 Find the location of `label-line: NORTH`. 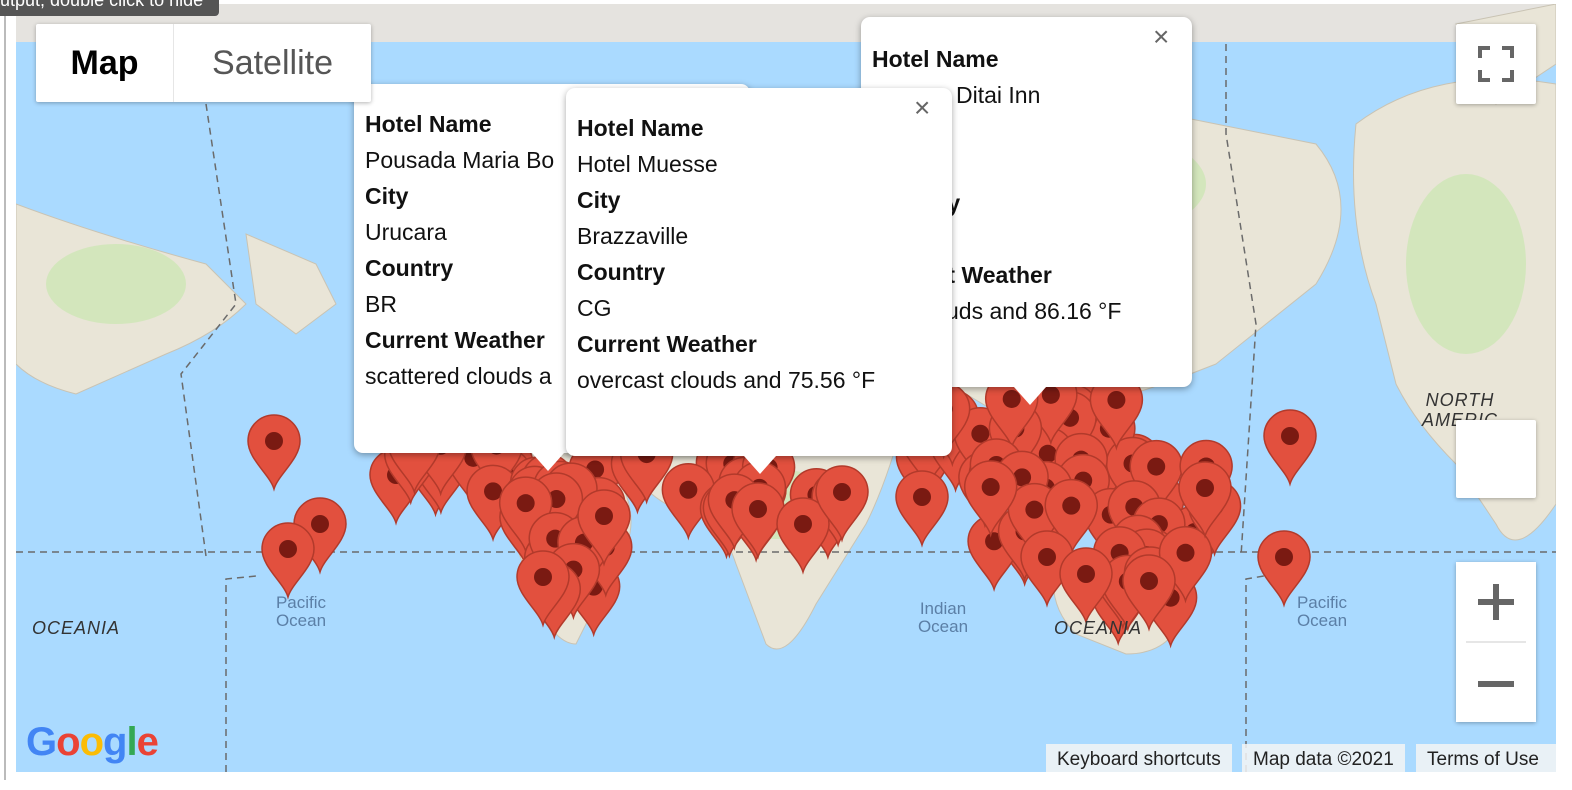

label-line: NORTH is located at coordinates (1460, 400).